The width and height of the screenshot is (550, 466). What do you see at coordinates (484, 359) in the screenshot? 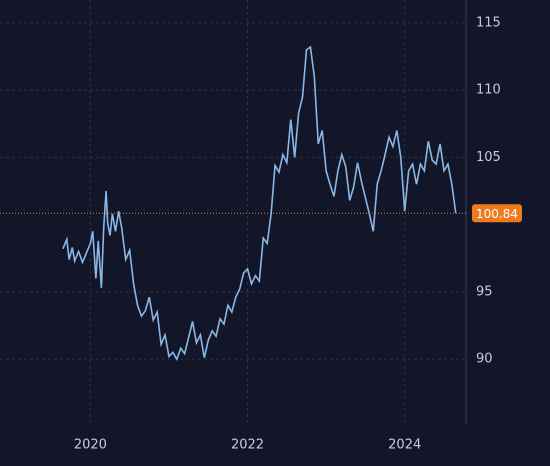
I see `y-tick-label: 90` at bounding box center [484, 359].